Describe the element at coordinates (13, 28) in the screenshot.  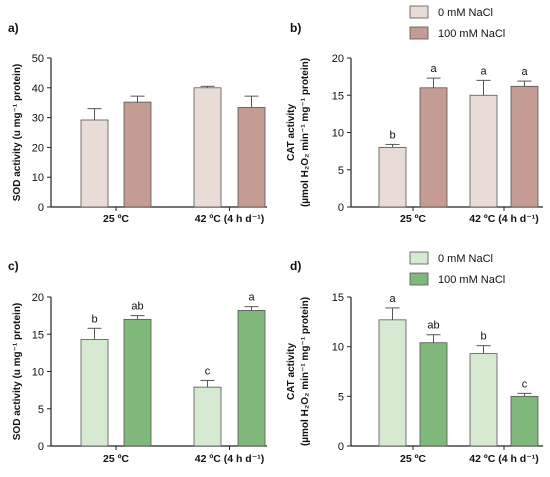
I see `panel-label: a)` at that location.